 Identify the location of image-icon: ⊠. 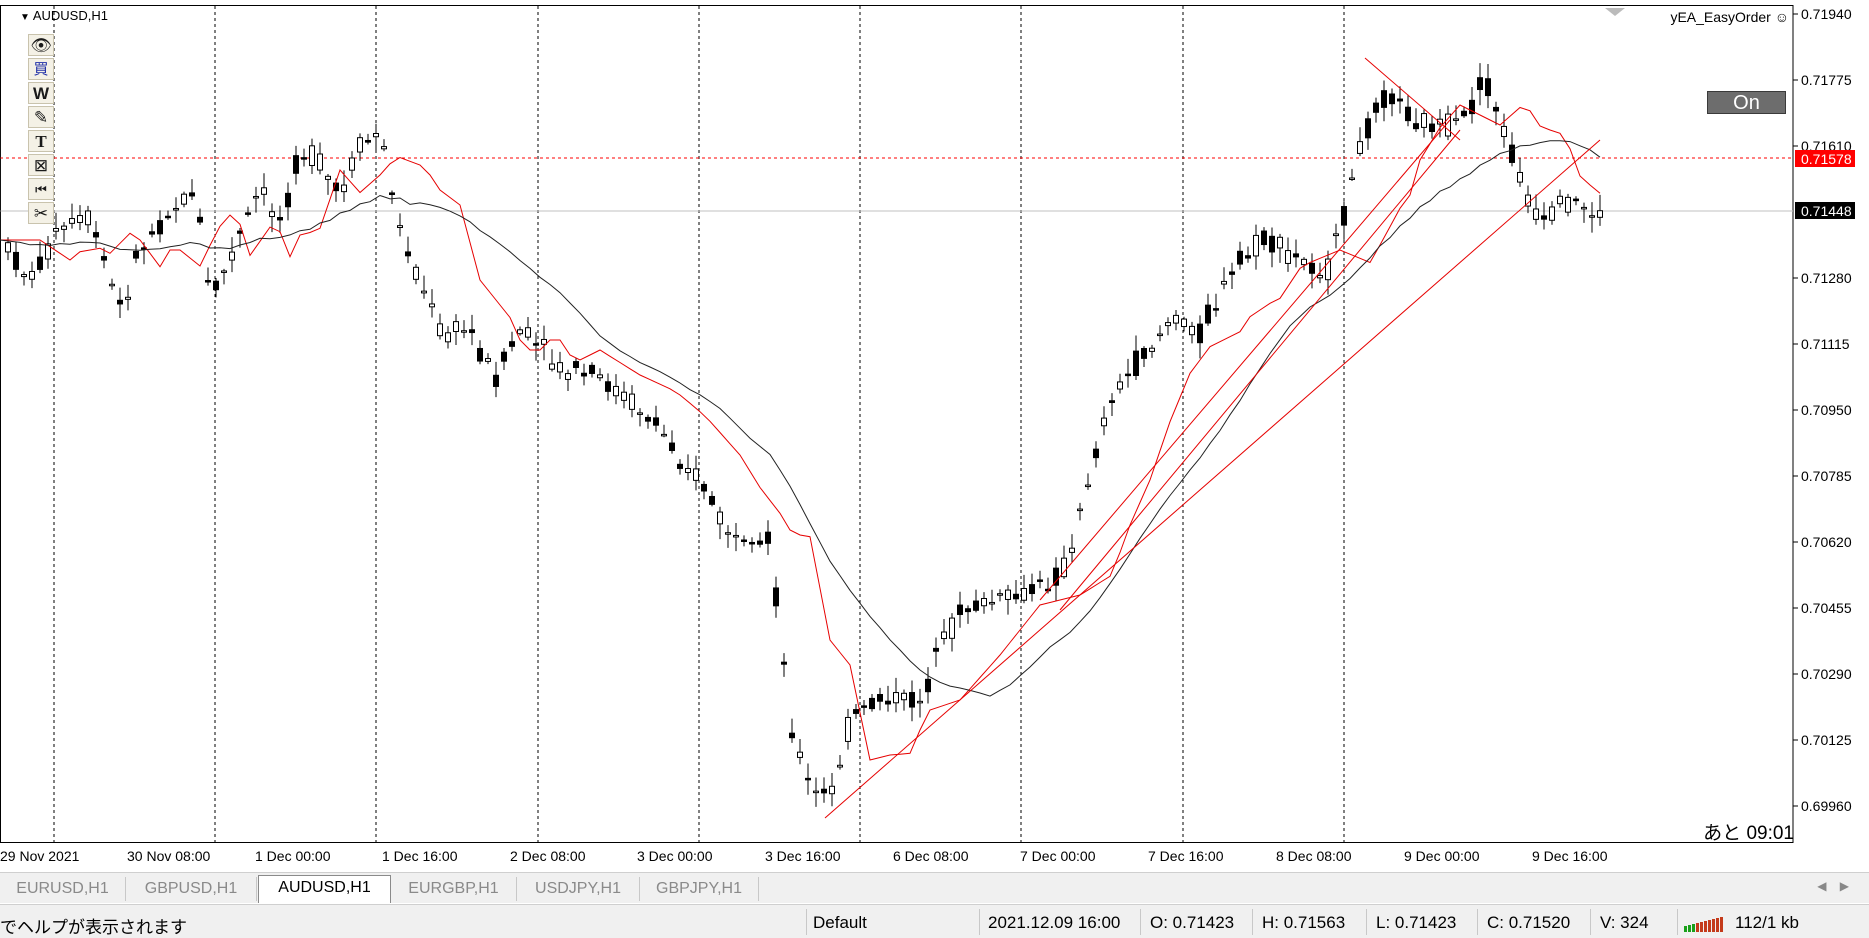
(41, 165).